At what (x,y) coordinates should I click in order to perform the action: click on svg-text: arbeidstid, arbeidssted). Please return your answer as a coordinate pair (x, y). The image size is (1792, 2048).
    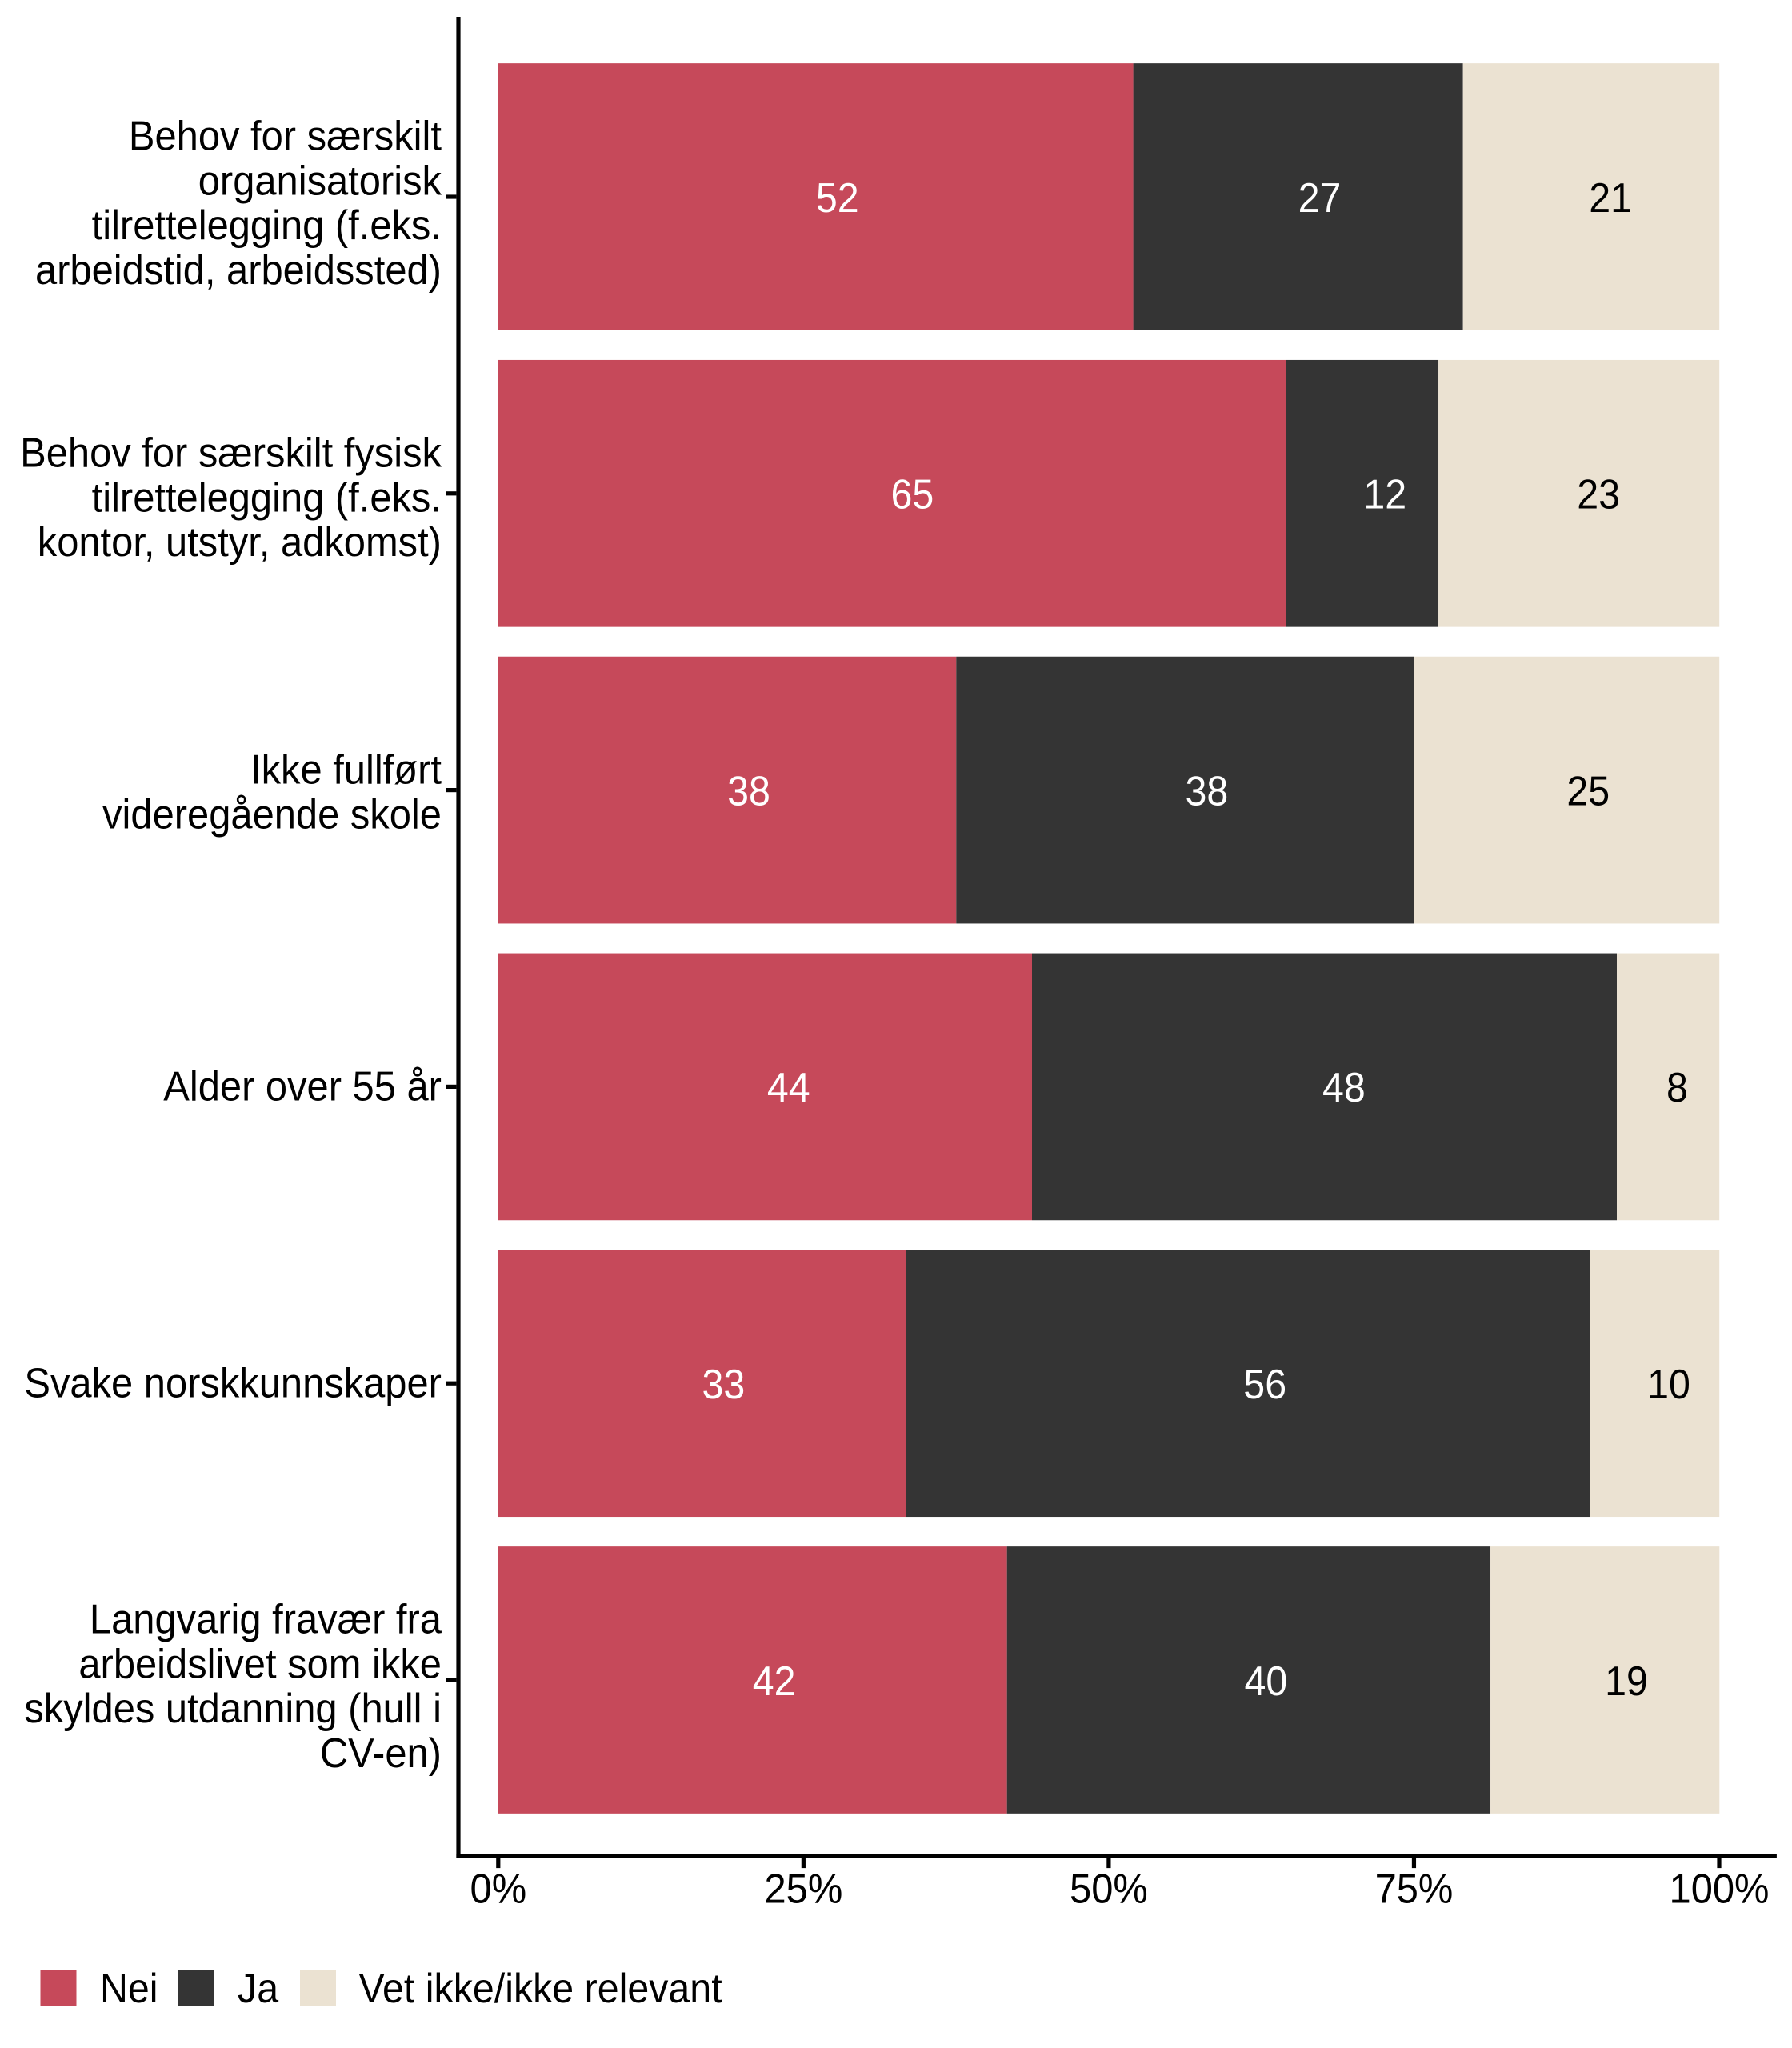
    Looking at the image, I should click on (238, 270).